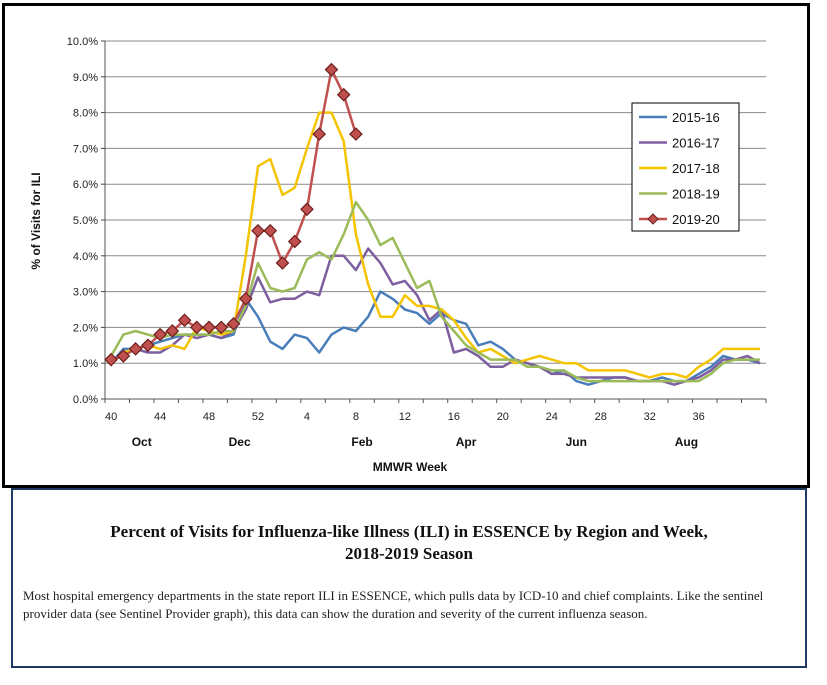 Image resolution: width=827 pixels, height=685 pixels. Describe the element at coordinates (85, 114) in the screenshot. I see `y-tick-label: 8.0%` at that location.